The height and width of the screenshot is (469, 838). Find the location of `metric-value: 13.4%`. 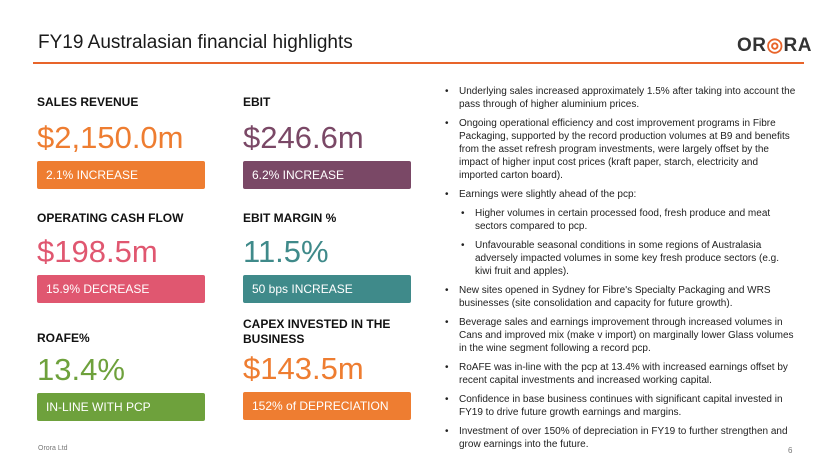

metric-value: 13.4% is located at coordinates (81, 369).